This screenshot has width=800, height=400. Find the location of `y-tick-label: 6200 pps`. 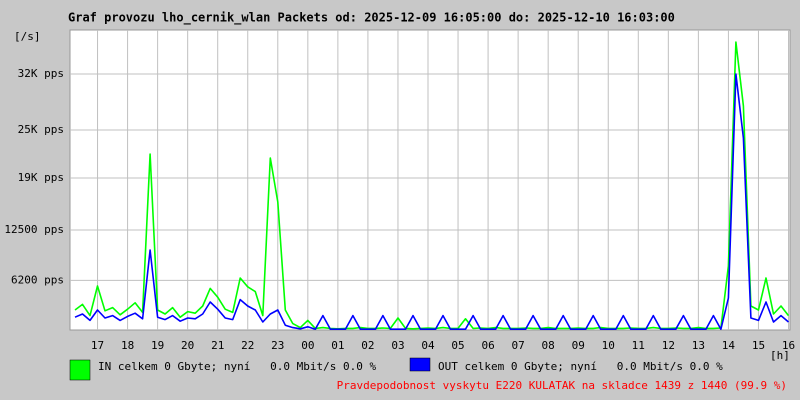

y-tick-label: 6200 pps is located at coordinates (37, 279).